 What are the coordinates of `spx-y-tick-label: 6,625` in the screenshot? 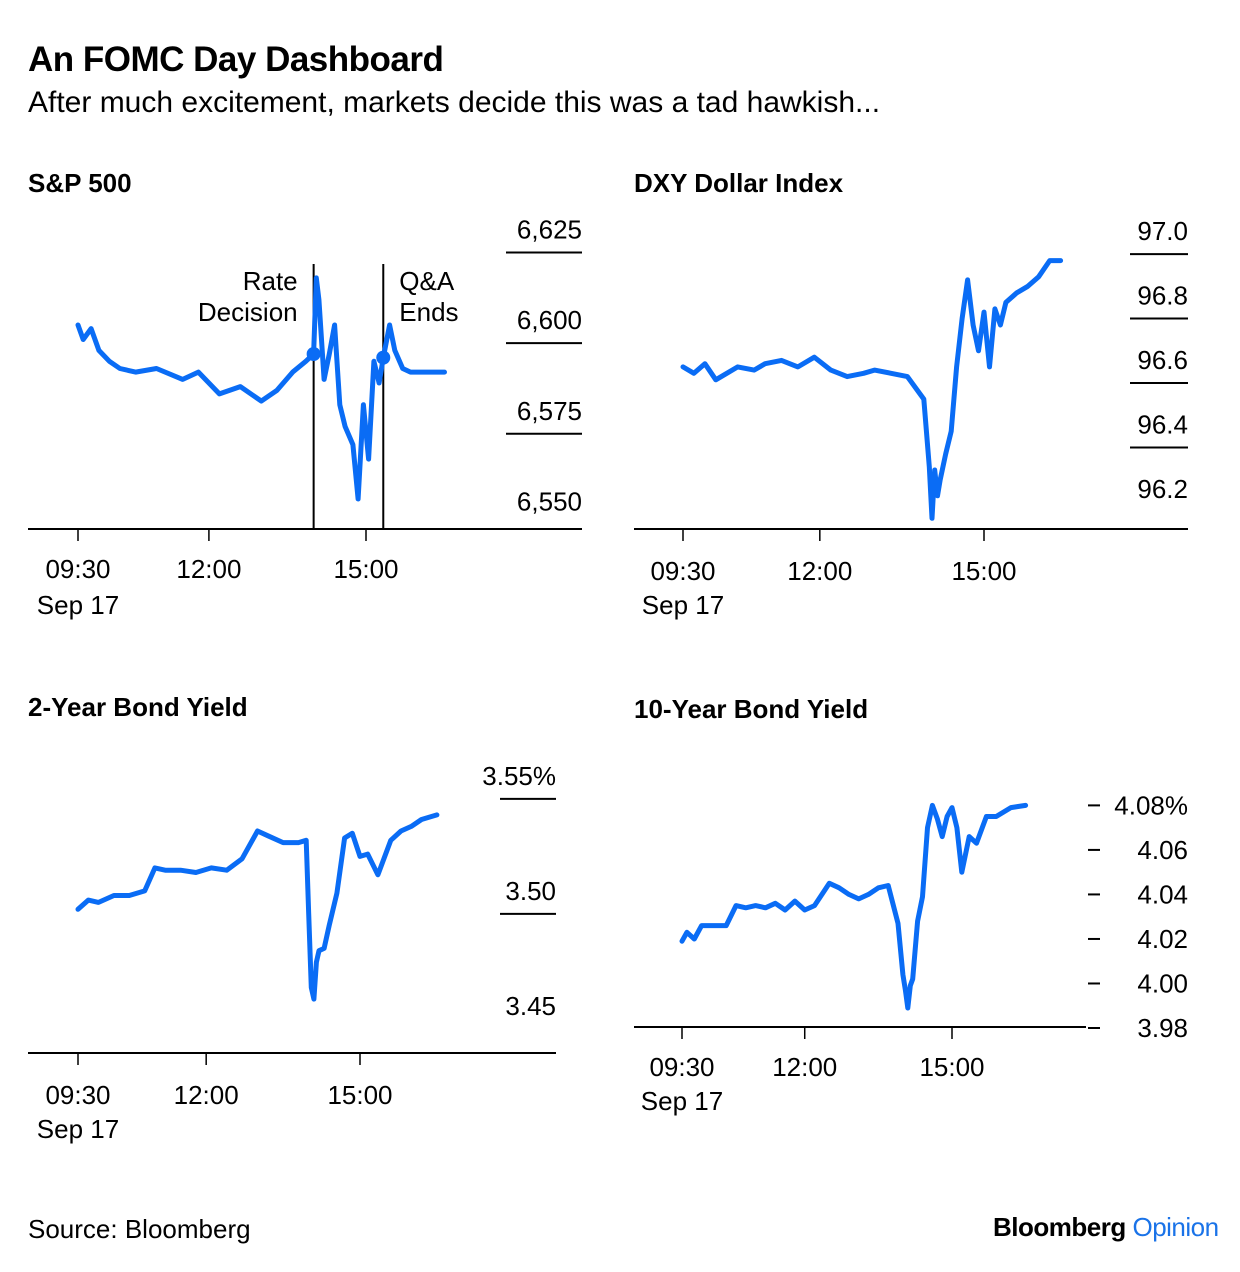 It's located at (549, 230).